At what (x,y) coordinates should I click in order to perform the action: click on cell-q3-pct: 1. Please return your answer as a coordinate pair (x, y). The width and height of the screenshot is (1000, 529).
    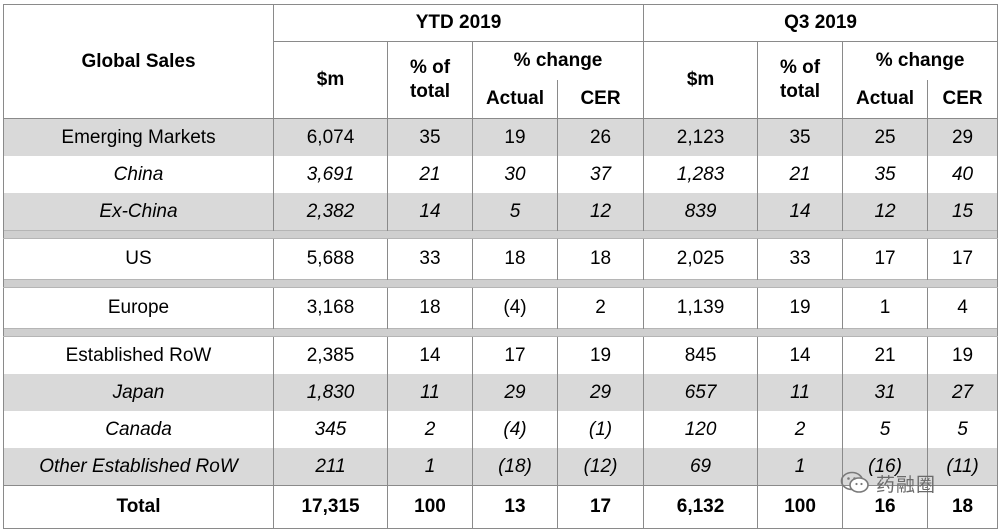
    Looking at the image, I should click on (800, 467).